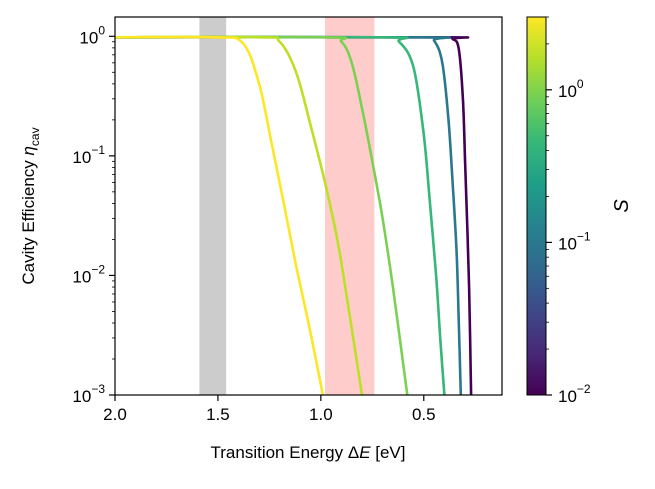 The image size is (655, 489). Describe the element at coordinates (308, 452) in the screenshot. I see `x-axis-label: Transition Energy ΔE [eV]` at that location.